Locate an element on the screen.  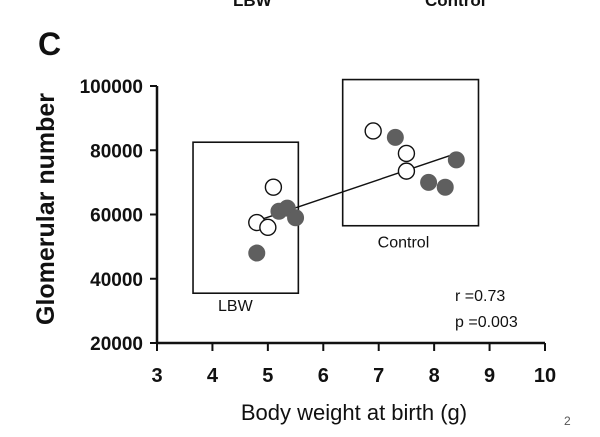
x-tick-label: 3 is located at coordinates (156, 376).